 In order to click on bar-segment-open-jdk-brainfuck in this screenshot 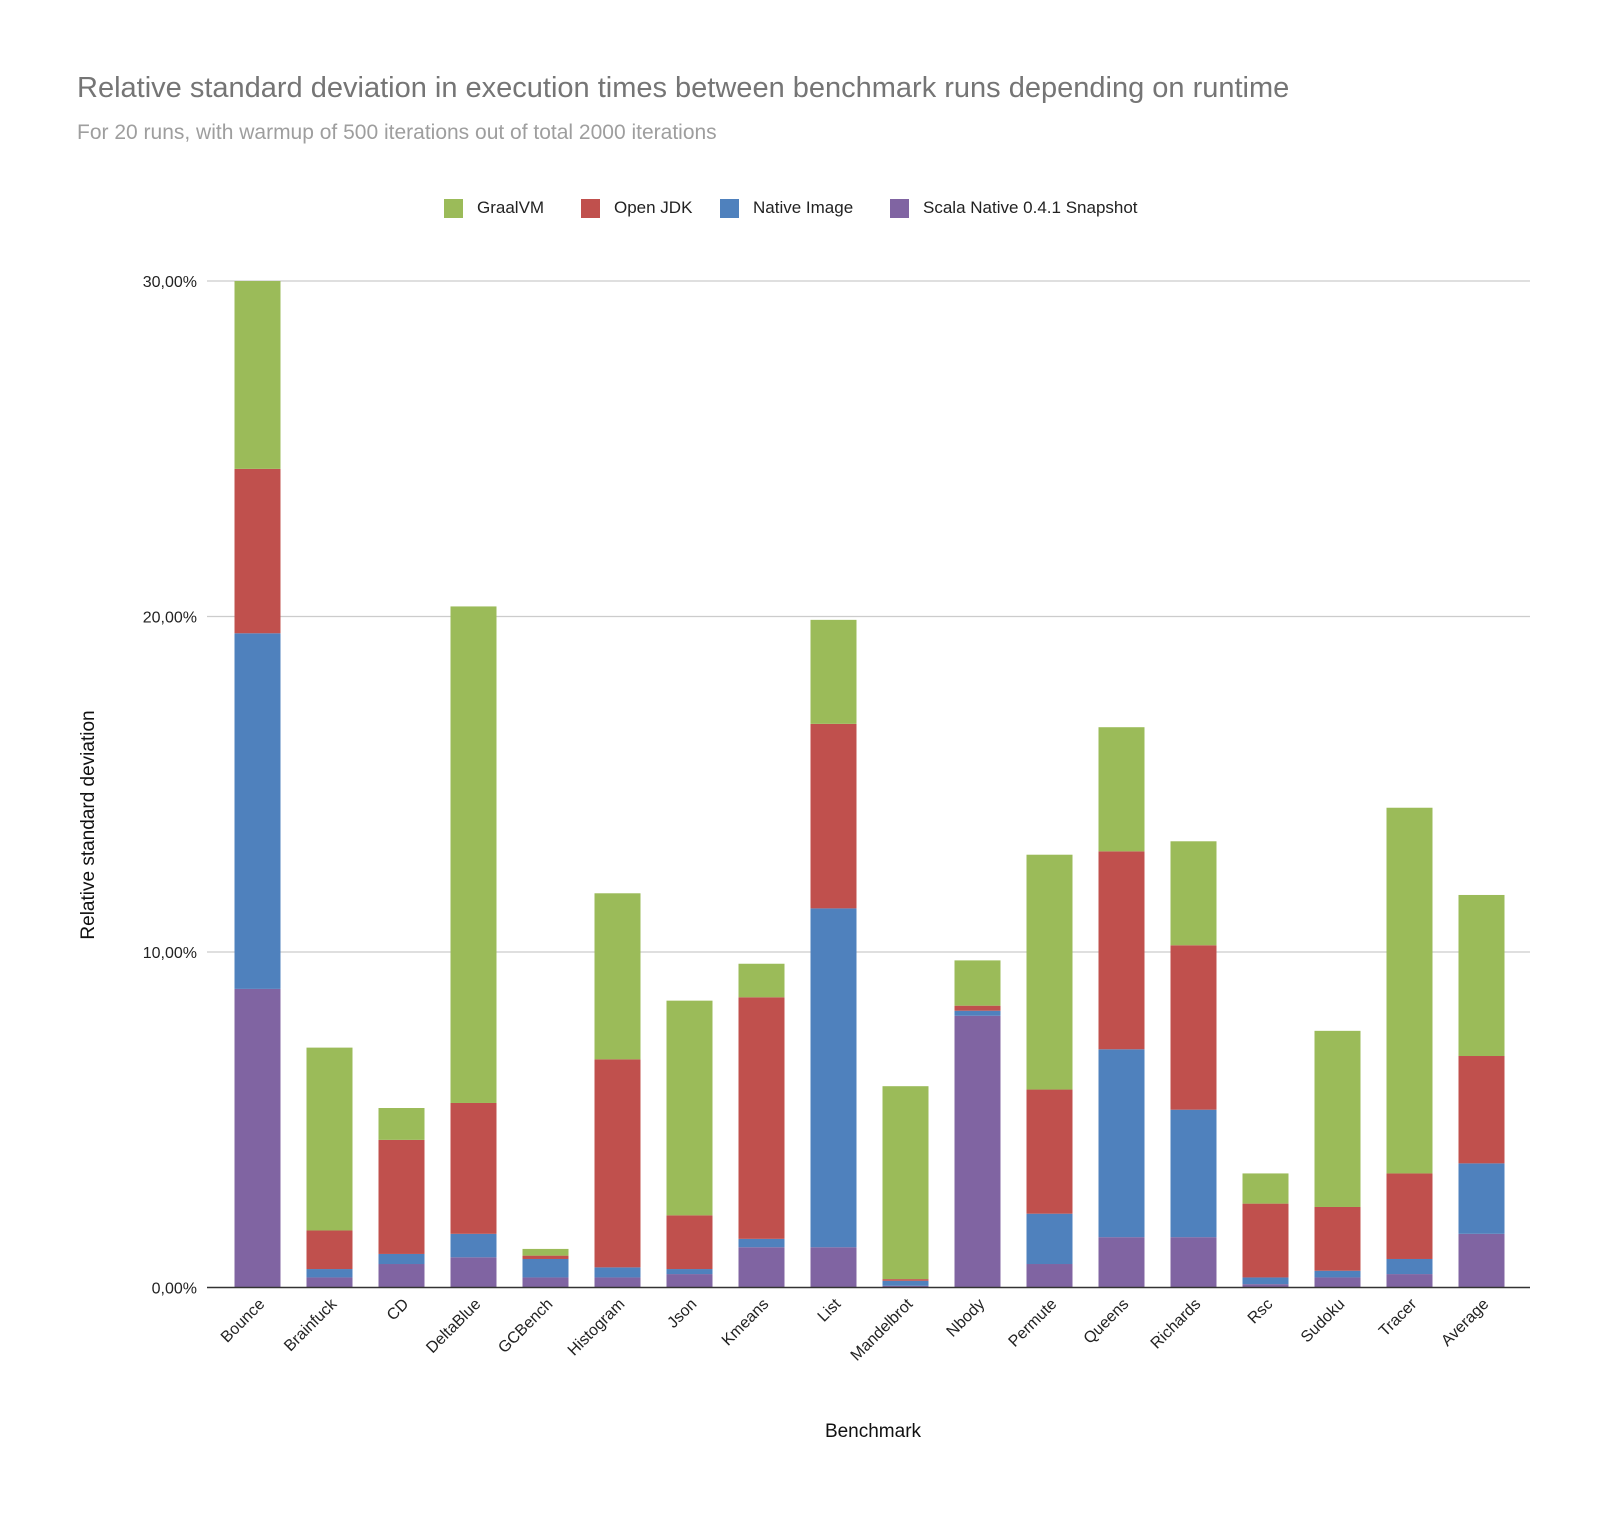, I will do `click(329, 1250)`.